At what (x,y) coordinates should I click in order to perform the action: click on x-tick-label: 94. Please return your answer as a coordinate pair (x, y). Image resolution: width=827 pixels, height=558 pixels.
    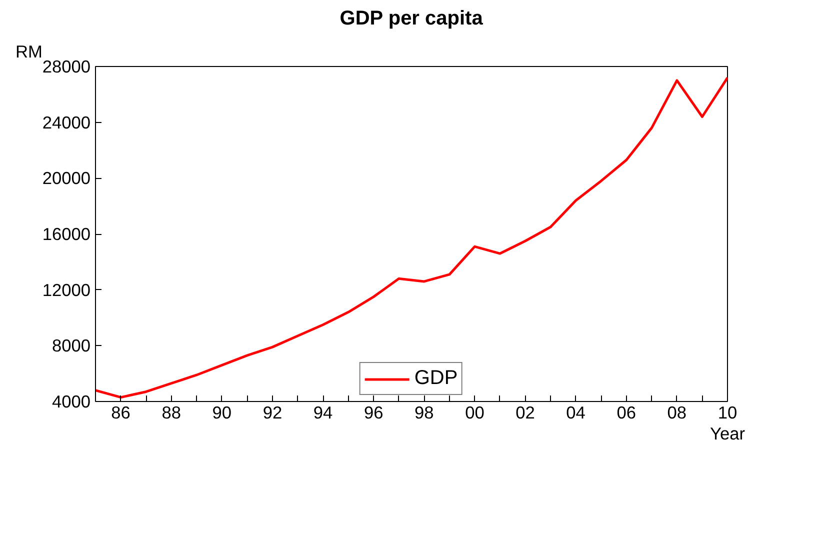
    Looking at the image, I should click on (323, 412).